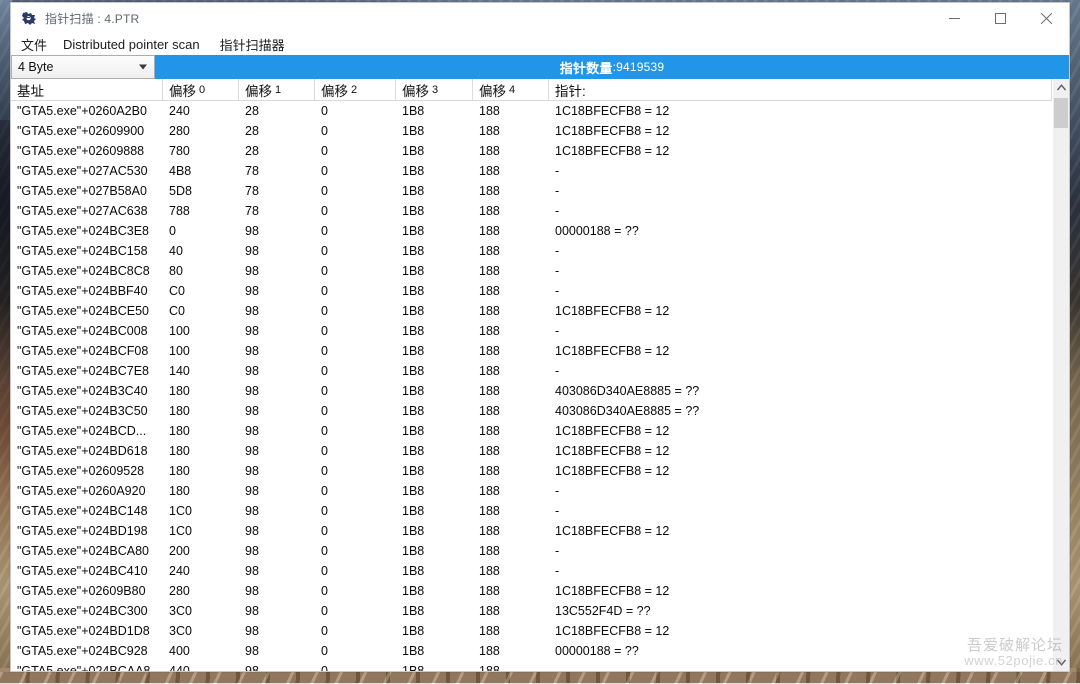 The height and width of the screenshot is (684, 1080). Describe the element at coordinates (201, 191) in the screenshot. I see `cell-offset-0: 5D8` at that location.